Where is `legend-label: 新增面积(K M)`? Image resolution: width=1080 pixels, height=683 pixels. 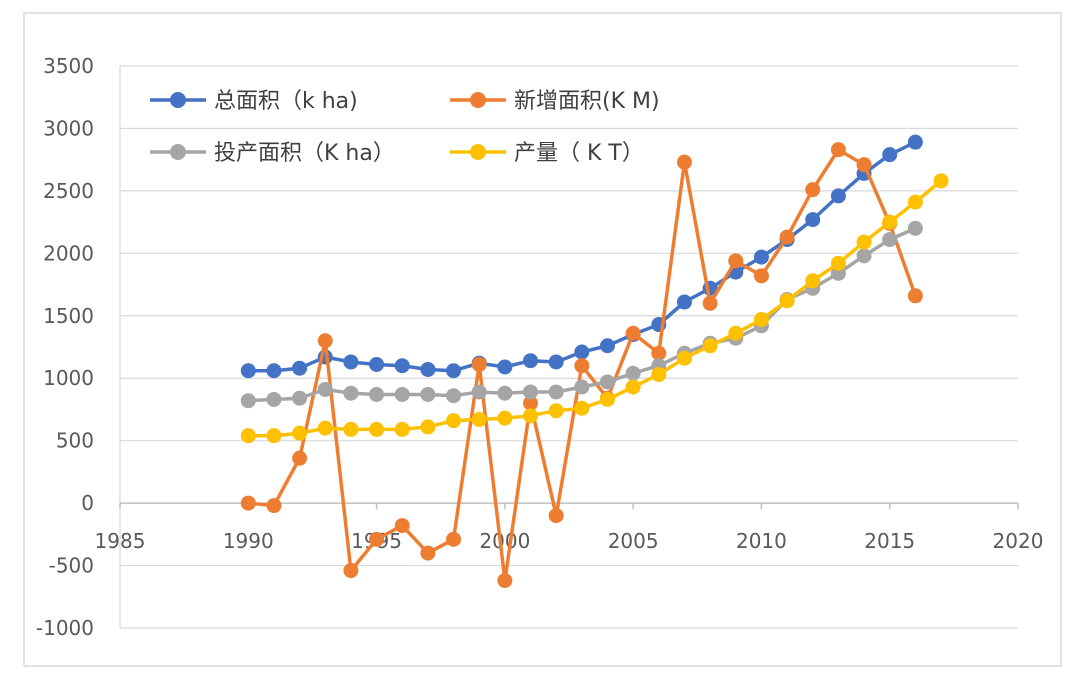 legend-label: 新增面积(K M) is located at coordinates (587, 101).